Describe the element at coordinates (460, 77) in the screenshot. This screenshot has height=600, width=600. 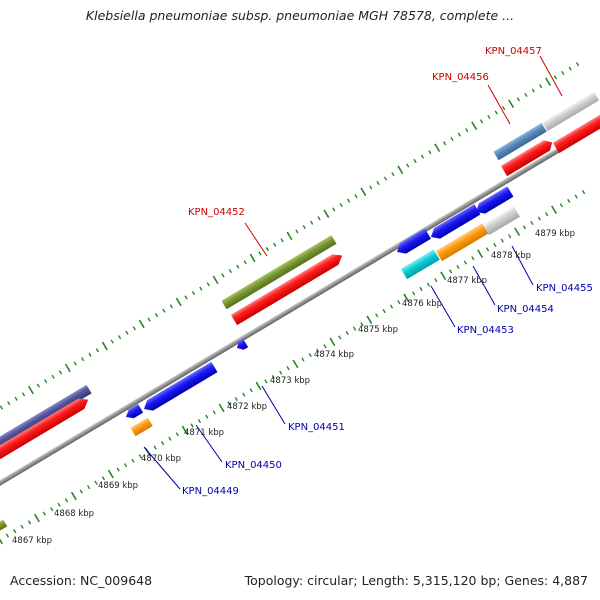
I see `gene-label-kpn-04456: KPN_04456` at that location.